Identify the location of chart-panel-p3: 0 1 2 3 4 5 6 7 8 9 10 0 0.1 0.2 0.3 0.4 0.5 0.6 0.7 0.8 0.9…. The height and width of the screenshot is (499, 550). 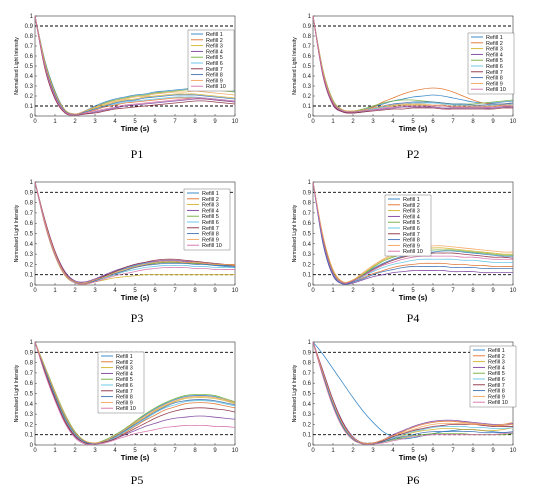
(126, 252).